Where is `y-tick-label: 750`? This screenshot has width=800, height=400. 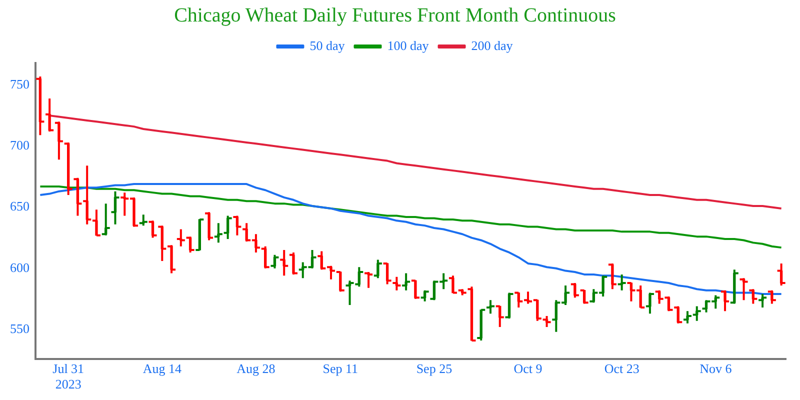
y-tick-label: 750 is located at coordinates (20, 84).